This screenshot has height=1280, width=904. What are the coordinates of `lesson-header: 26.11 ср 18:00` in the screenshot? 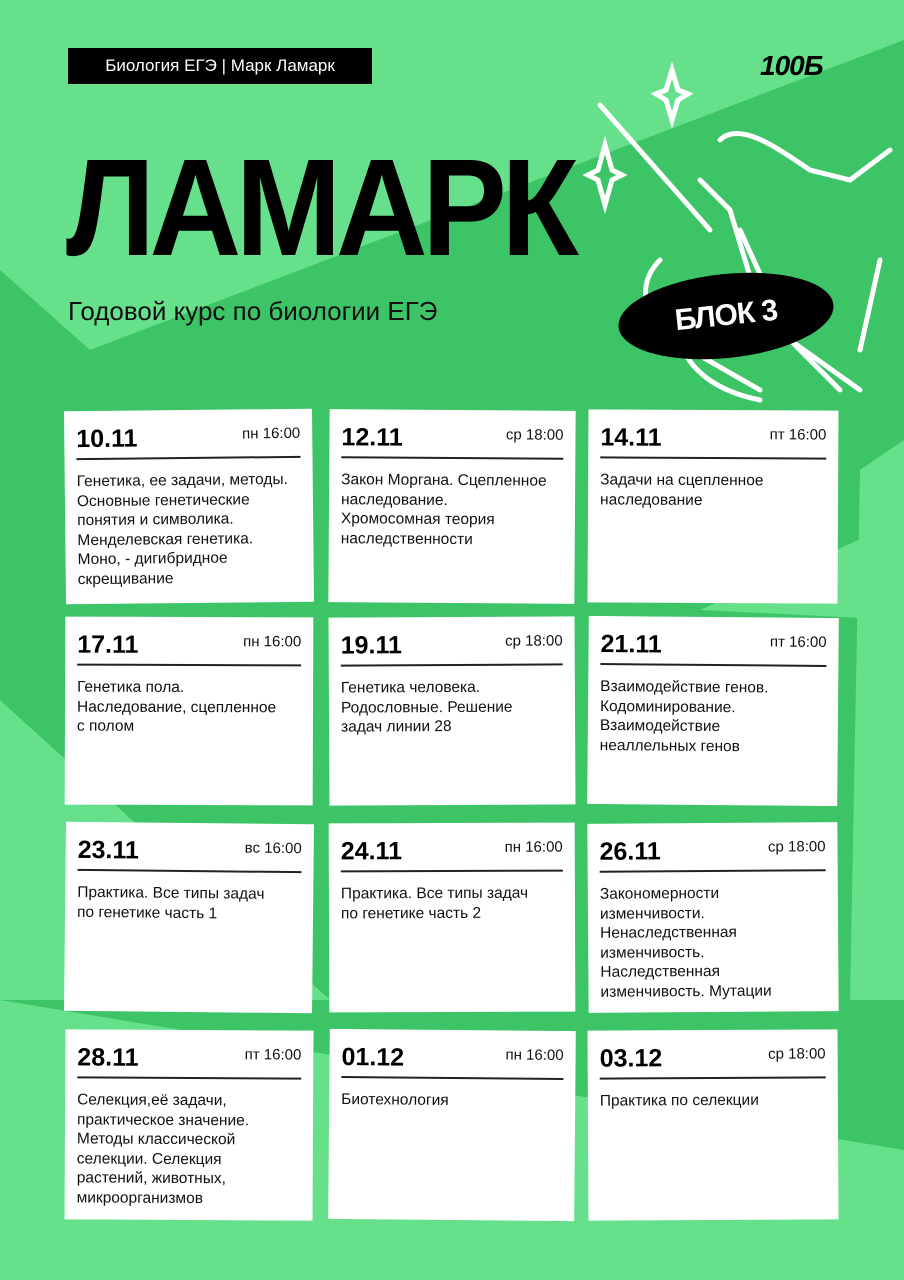 It's located at (712, 854).